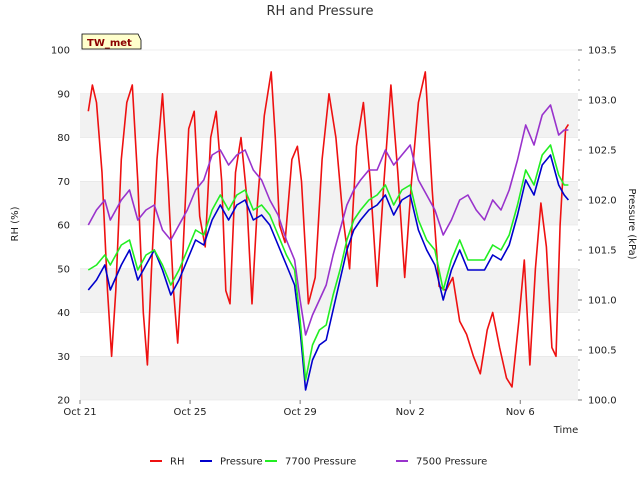 Image resolution: width=640 pixels, height=480 pixels. I want to click on x-tick-label: Oct 25, so click(189, 412).